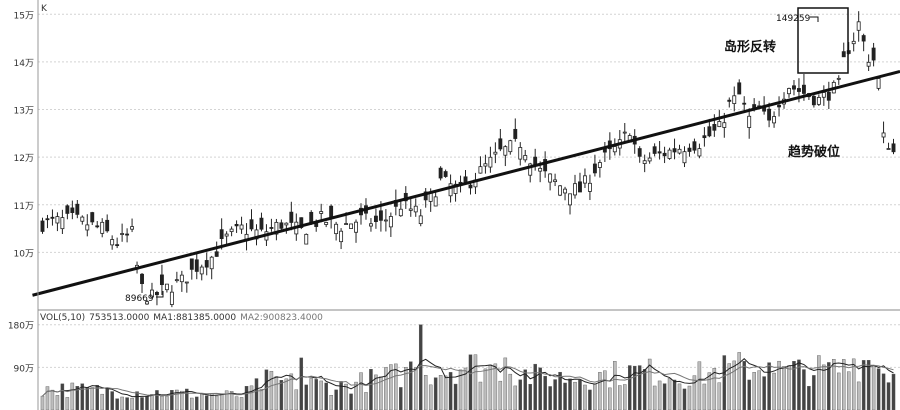 The height and width of the screenshot is (410, 900). I want to click on price-axis-ticks: 10万 11万 12万 13万 14万 15万, so click(24, 135).